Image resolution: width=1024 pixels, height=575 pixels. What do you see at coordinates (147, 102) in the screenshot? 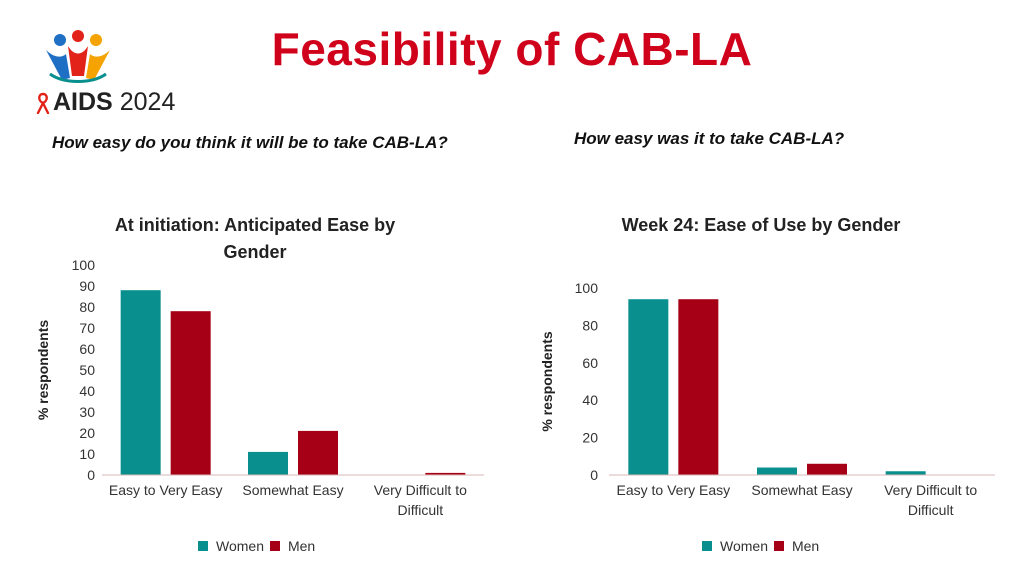
I see `logo-text-year: 2024` at bounding box center [147, 102].